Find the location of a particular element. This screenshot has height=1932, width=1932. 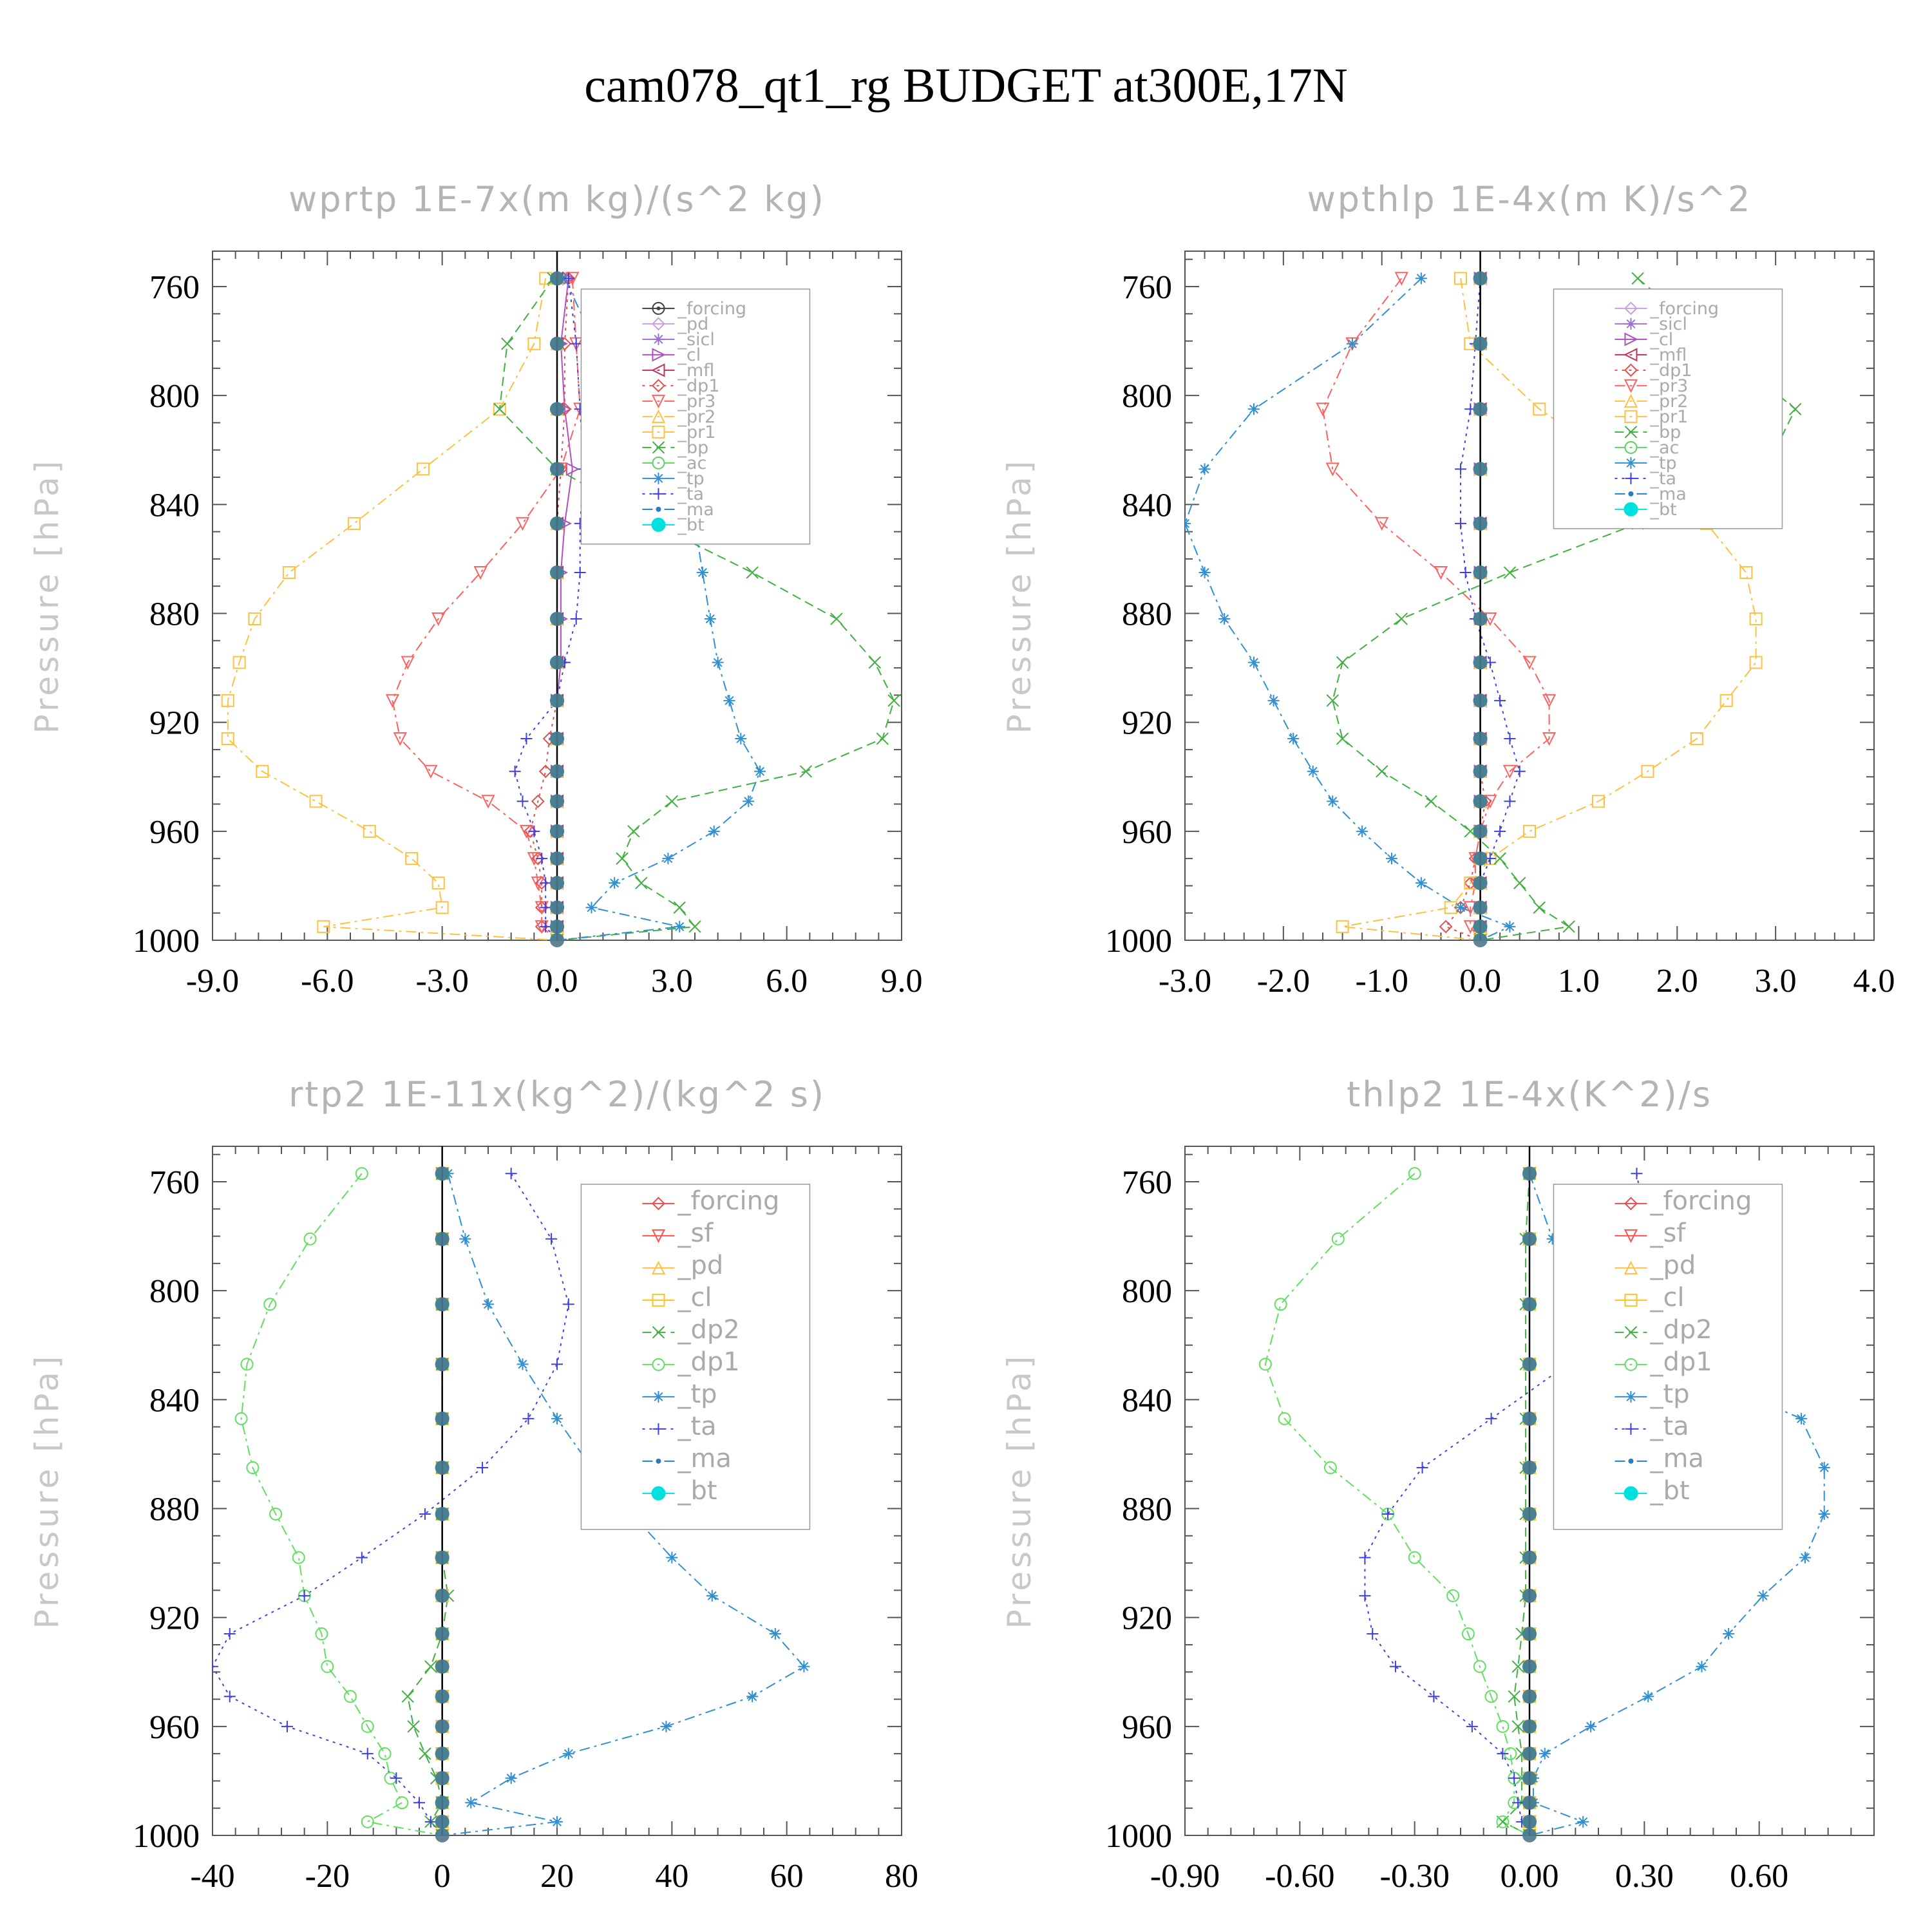

legend-label: _pr2 is located at coordinates (696, 417).